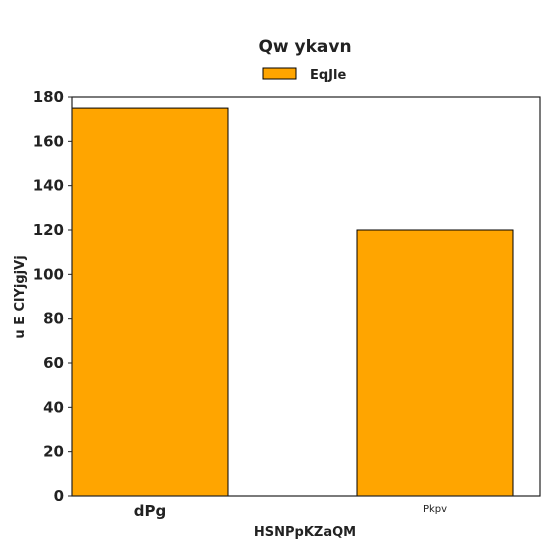 The image size is (553, 557). I want to click on y-tick-label: 0, so click(59, 496).